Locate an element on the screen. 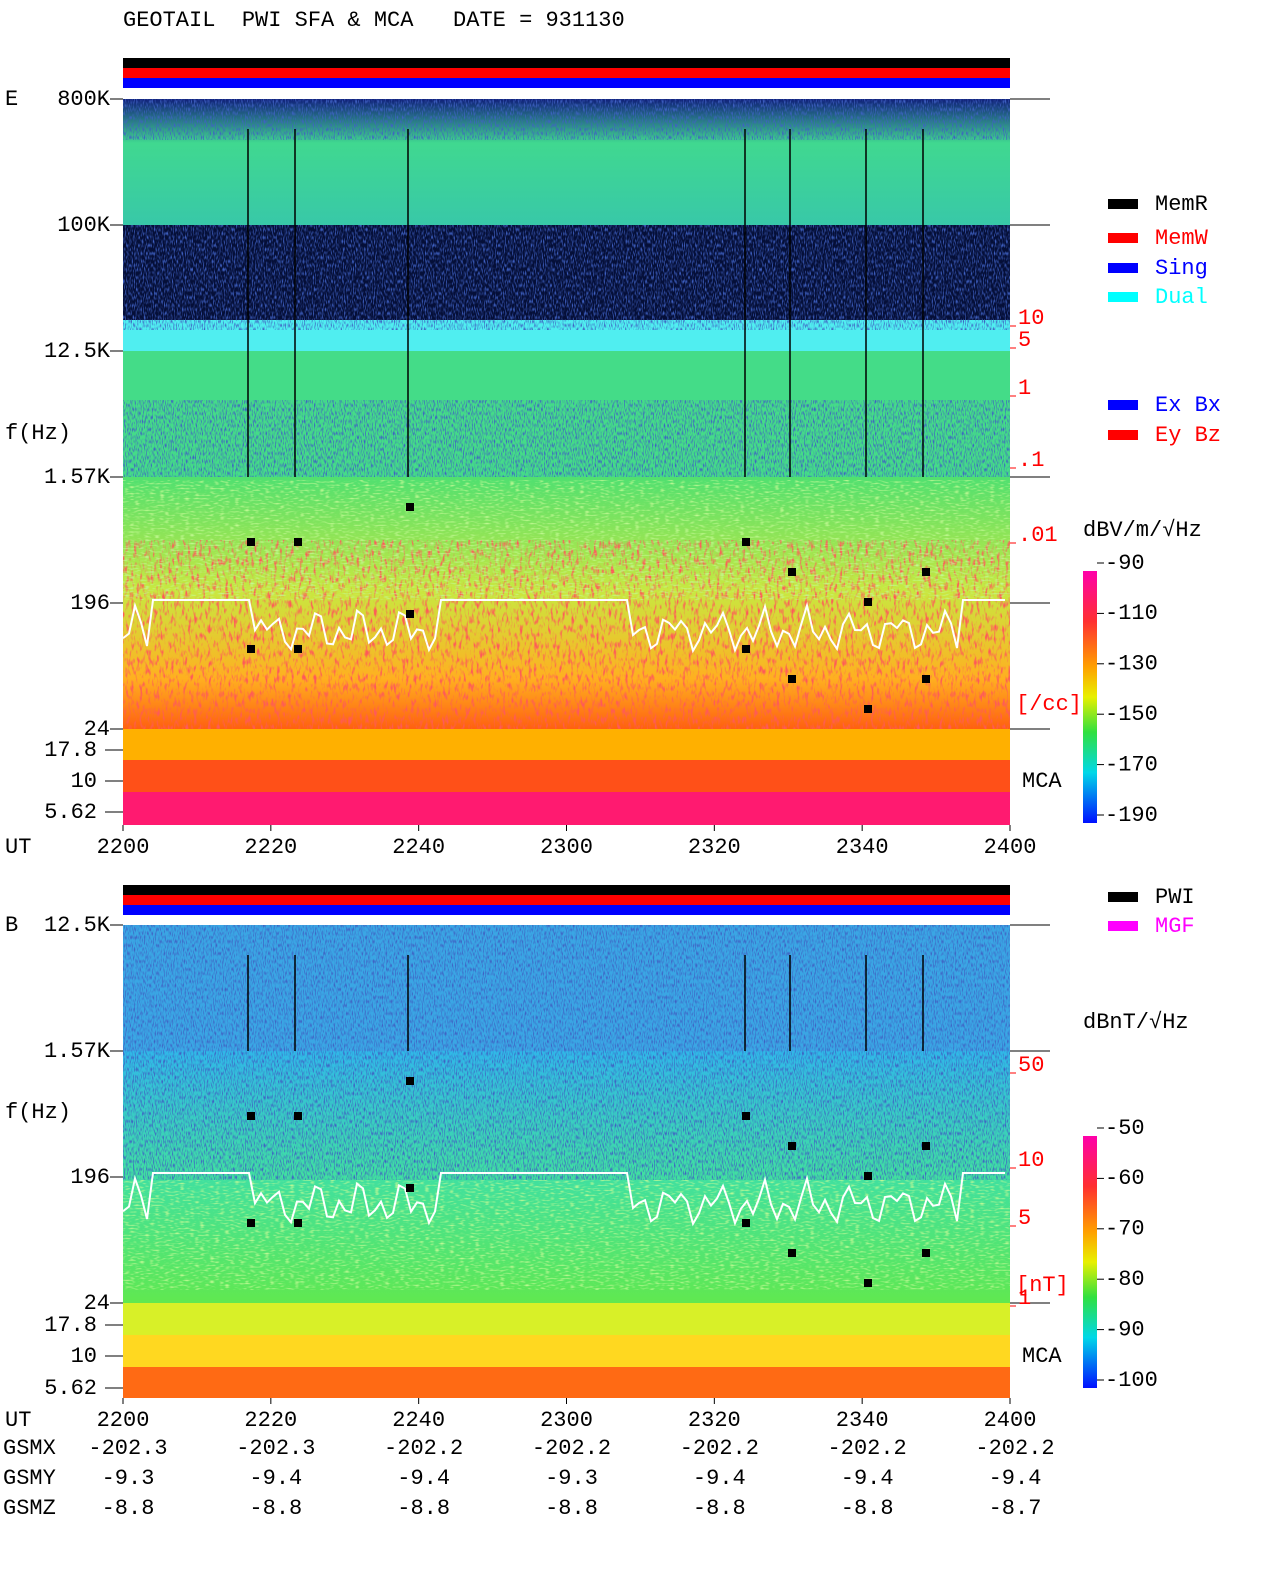 The height and width of the screenshot is (1593, 1280). y-tick-label: 196 is located at coordinates (90, 603).